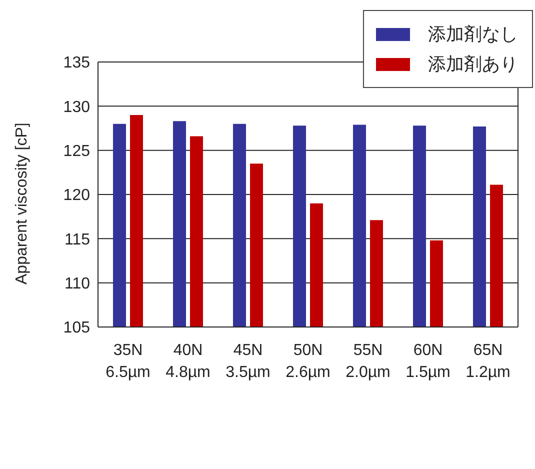 The height and width of the screenshot is (469, 535). Describe the element at coordinates (76, 107) in the screenshot. I see `y-tick-label: 130` at that location.